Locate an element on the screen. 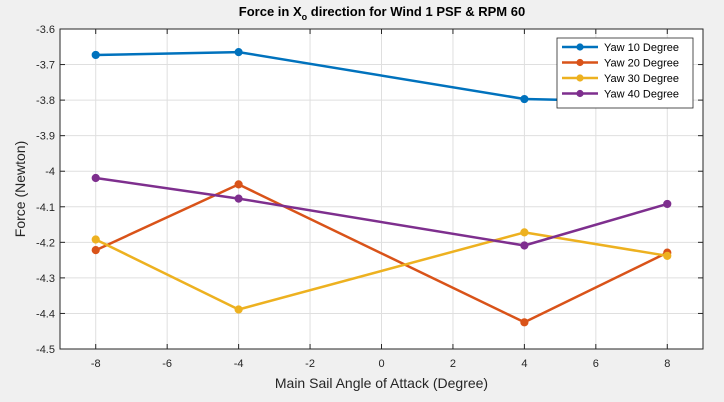 The height and width of the screenshot is (402, 724). y-tick-label: -4.5 is located at coordinates (45, 350).